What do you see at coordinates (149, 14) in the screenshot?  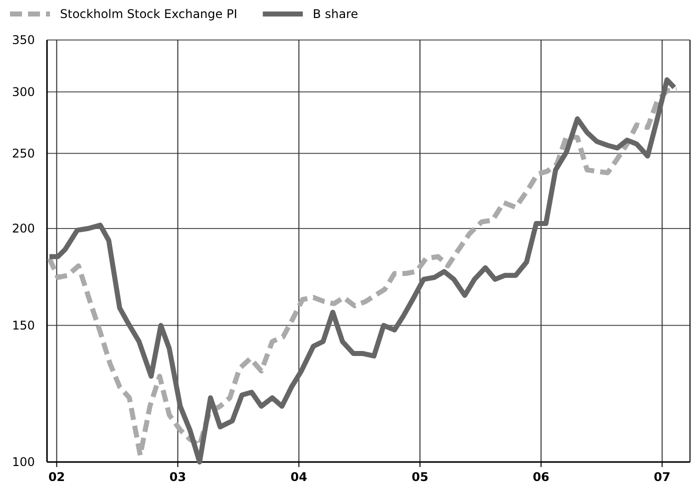 I see `legend-label: Stockholm Stock Exchange PI` at bounding box center [149, 14].